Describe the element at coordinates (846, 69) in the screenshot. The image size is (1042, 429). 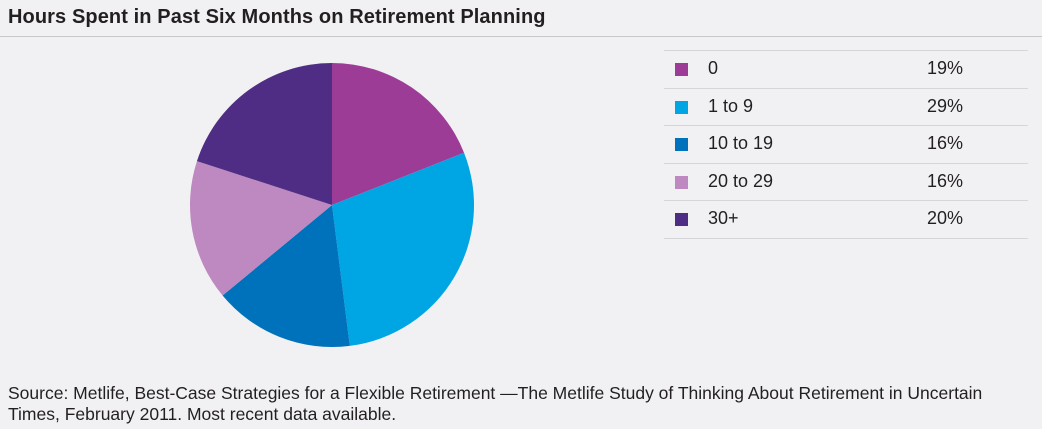
I see `legend-row-0: 0 19%` at that location.